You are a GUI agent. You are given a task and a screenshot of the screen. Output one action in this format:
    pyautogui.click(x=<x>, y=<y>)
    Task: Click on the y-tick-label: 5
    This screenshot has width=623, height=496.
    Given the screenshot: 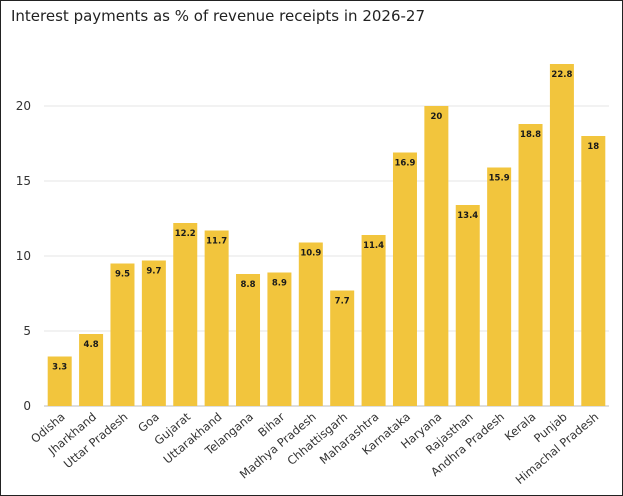 What is the action you would take?
    pyautogui.click(x=27, y=331)
    